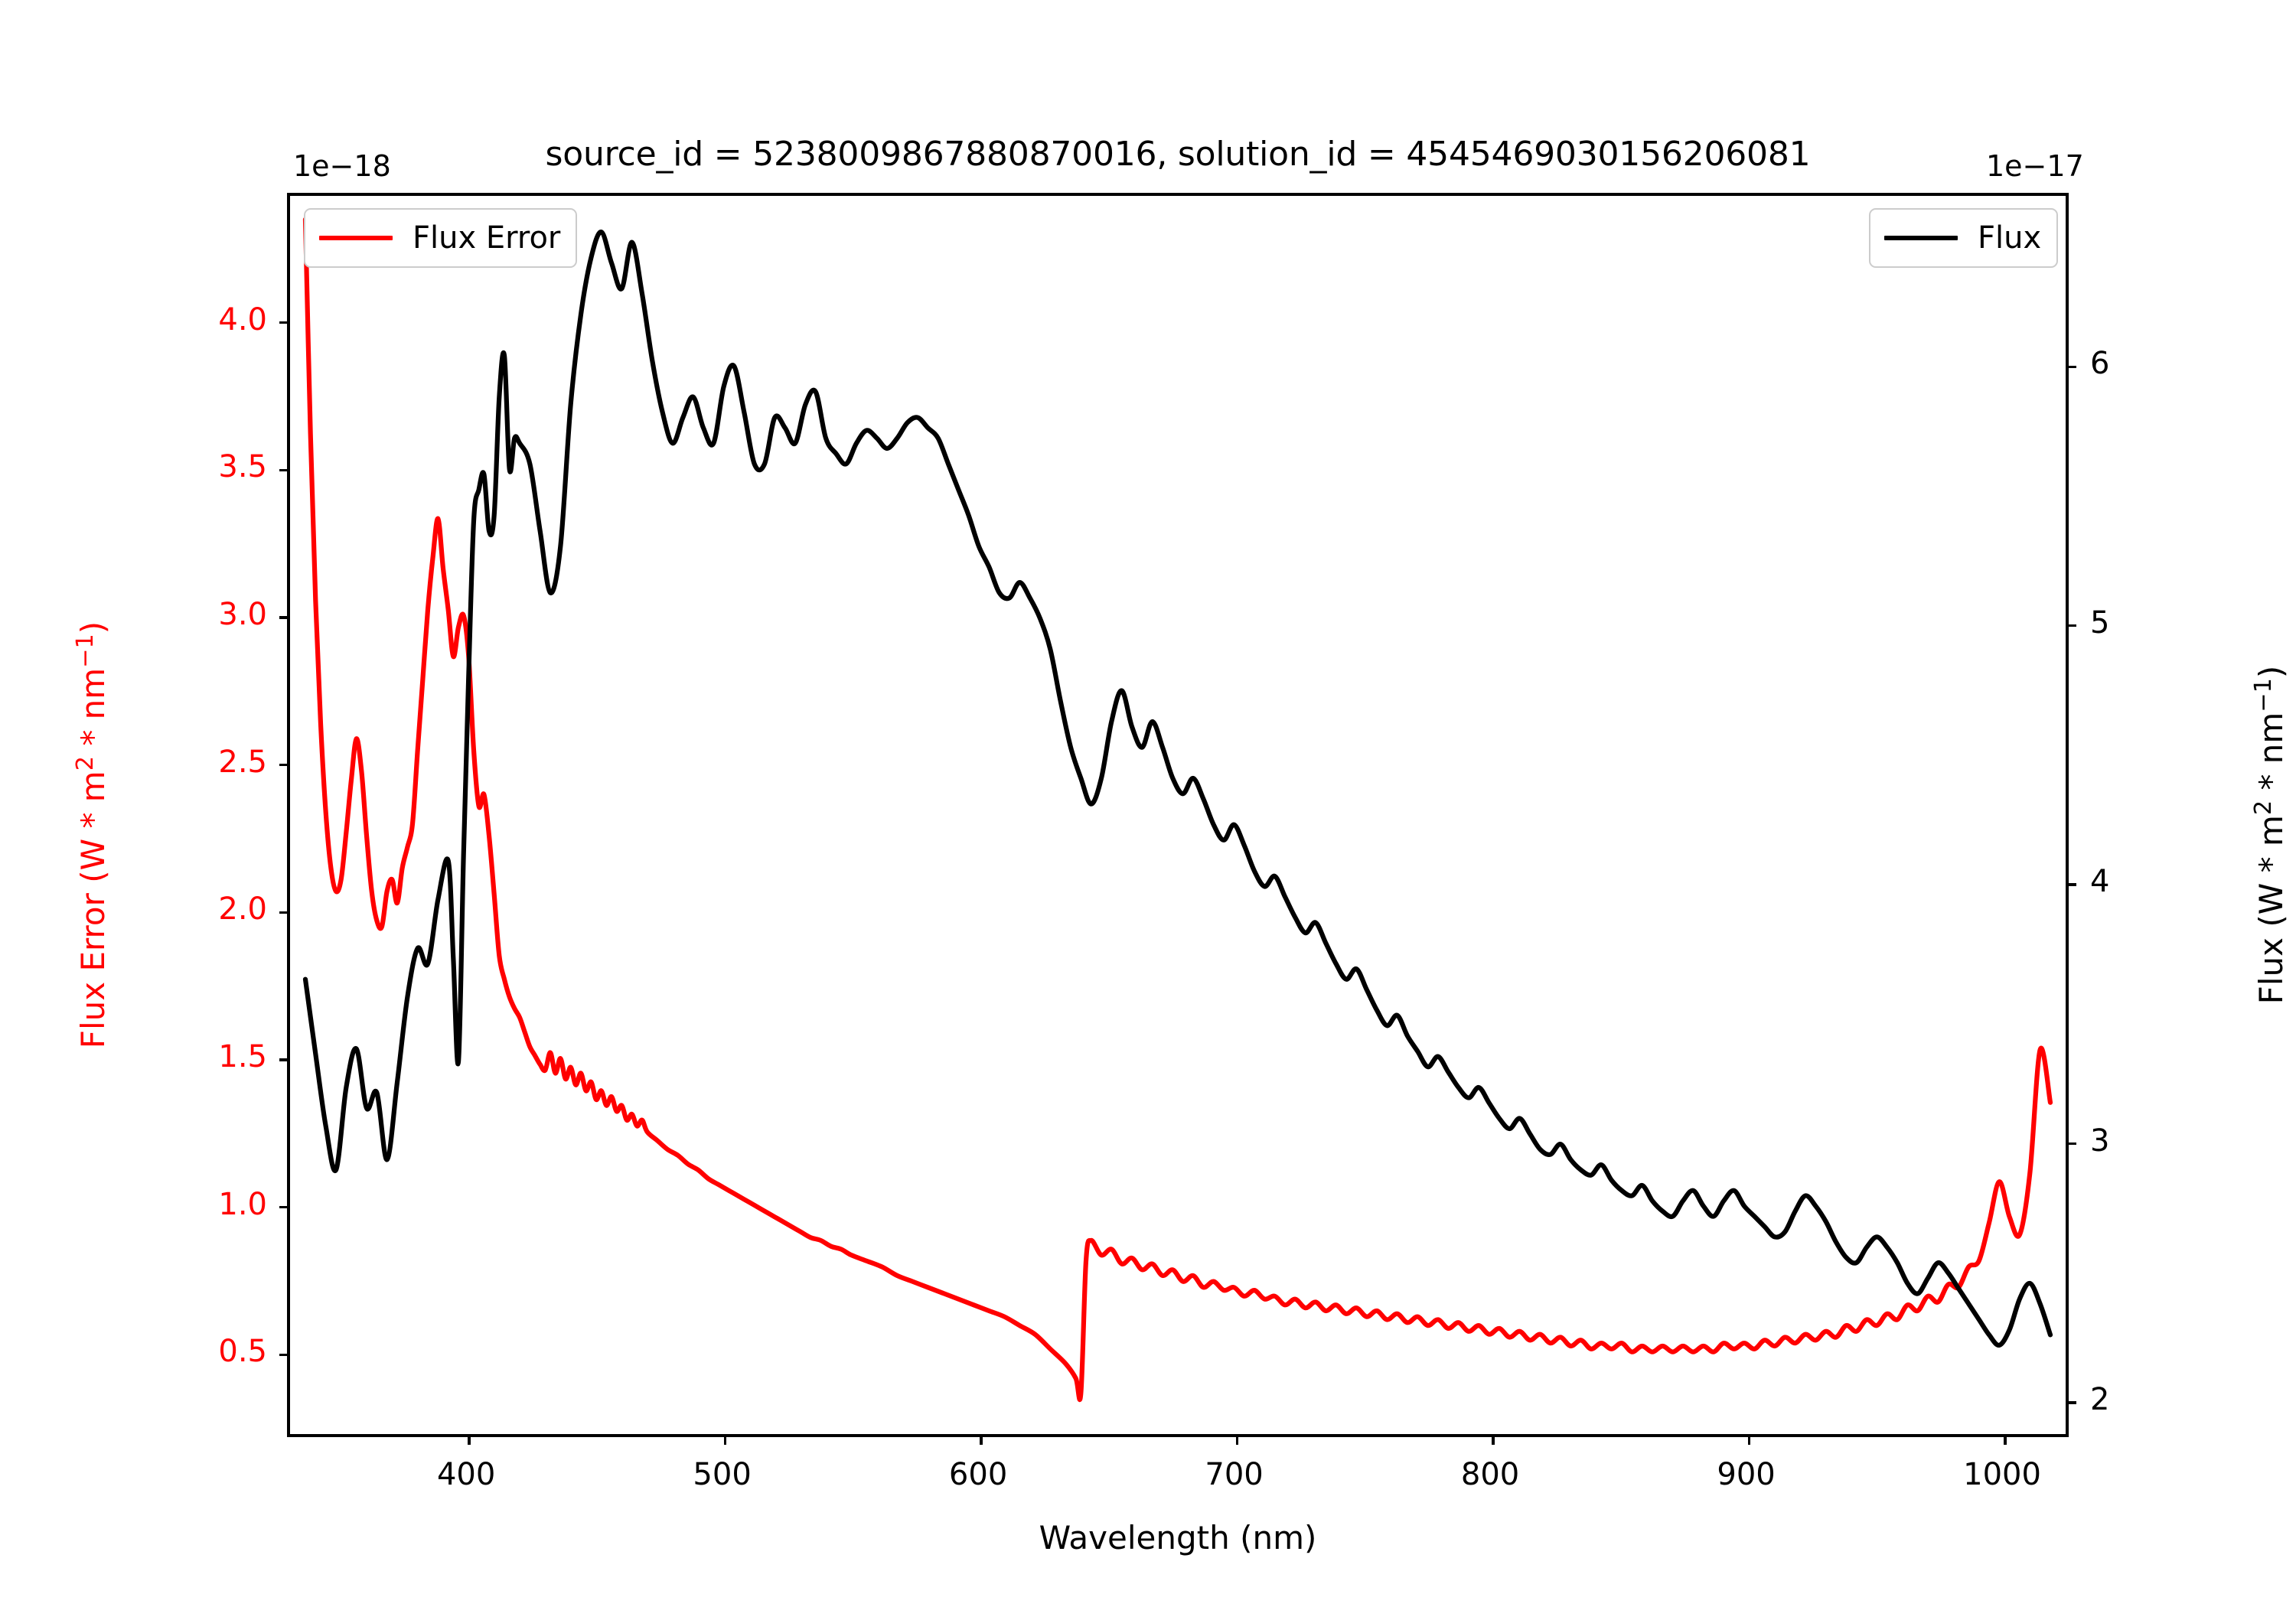 The image size is (2296, 1607). Describe the element at coordinates (1178, 1537) in the screenshot. I see `x-axis-label: Wavelength (nm)` at that location.